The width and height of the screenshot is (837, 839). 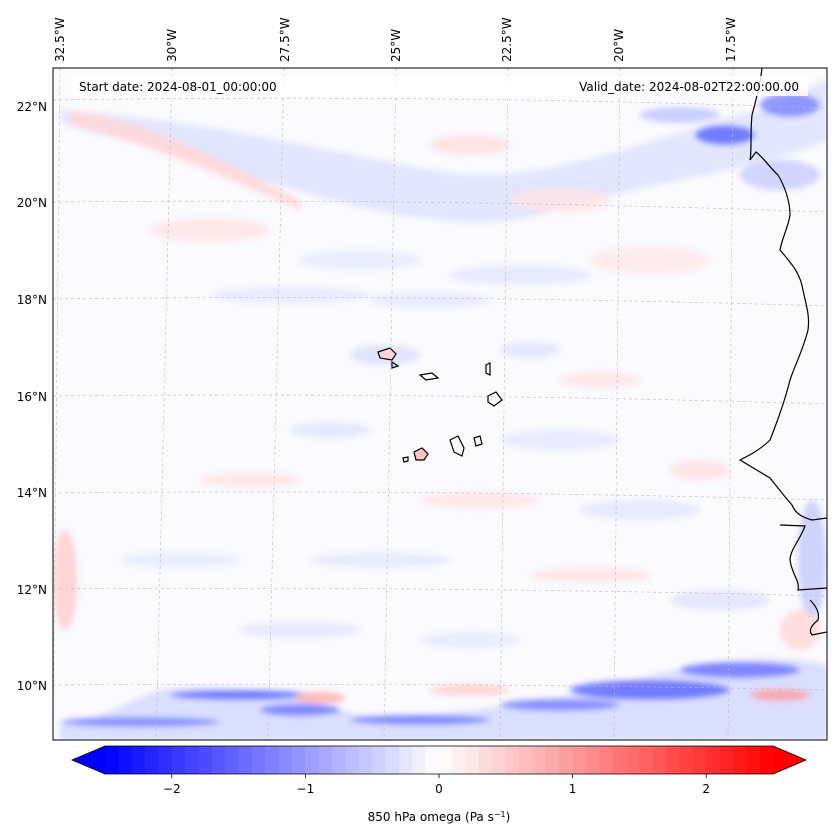 I want to click on colorbar-tick-label: 2, so click(x=706, y=789).